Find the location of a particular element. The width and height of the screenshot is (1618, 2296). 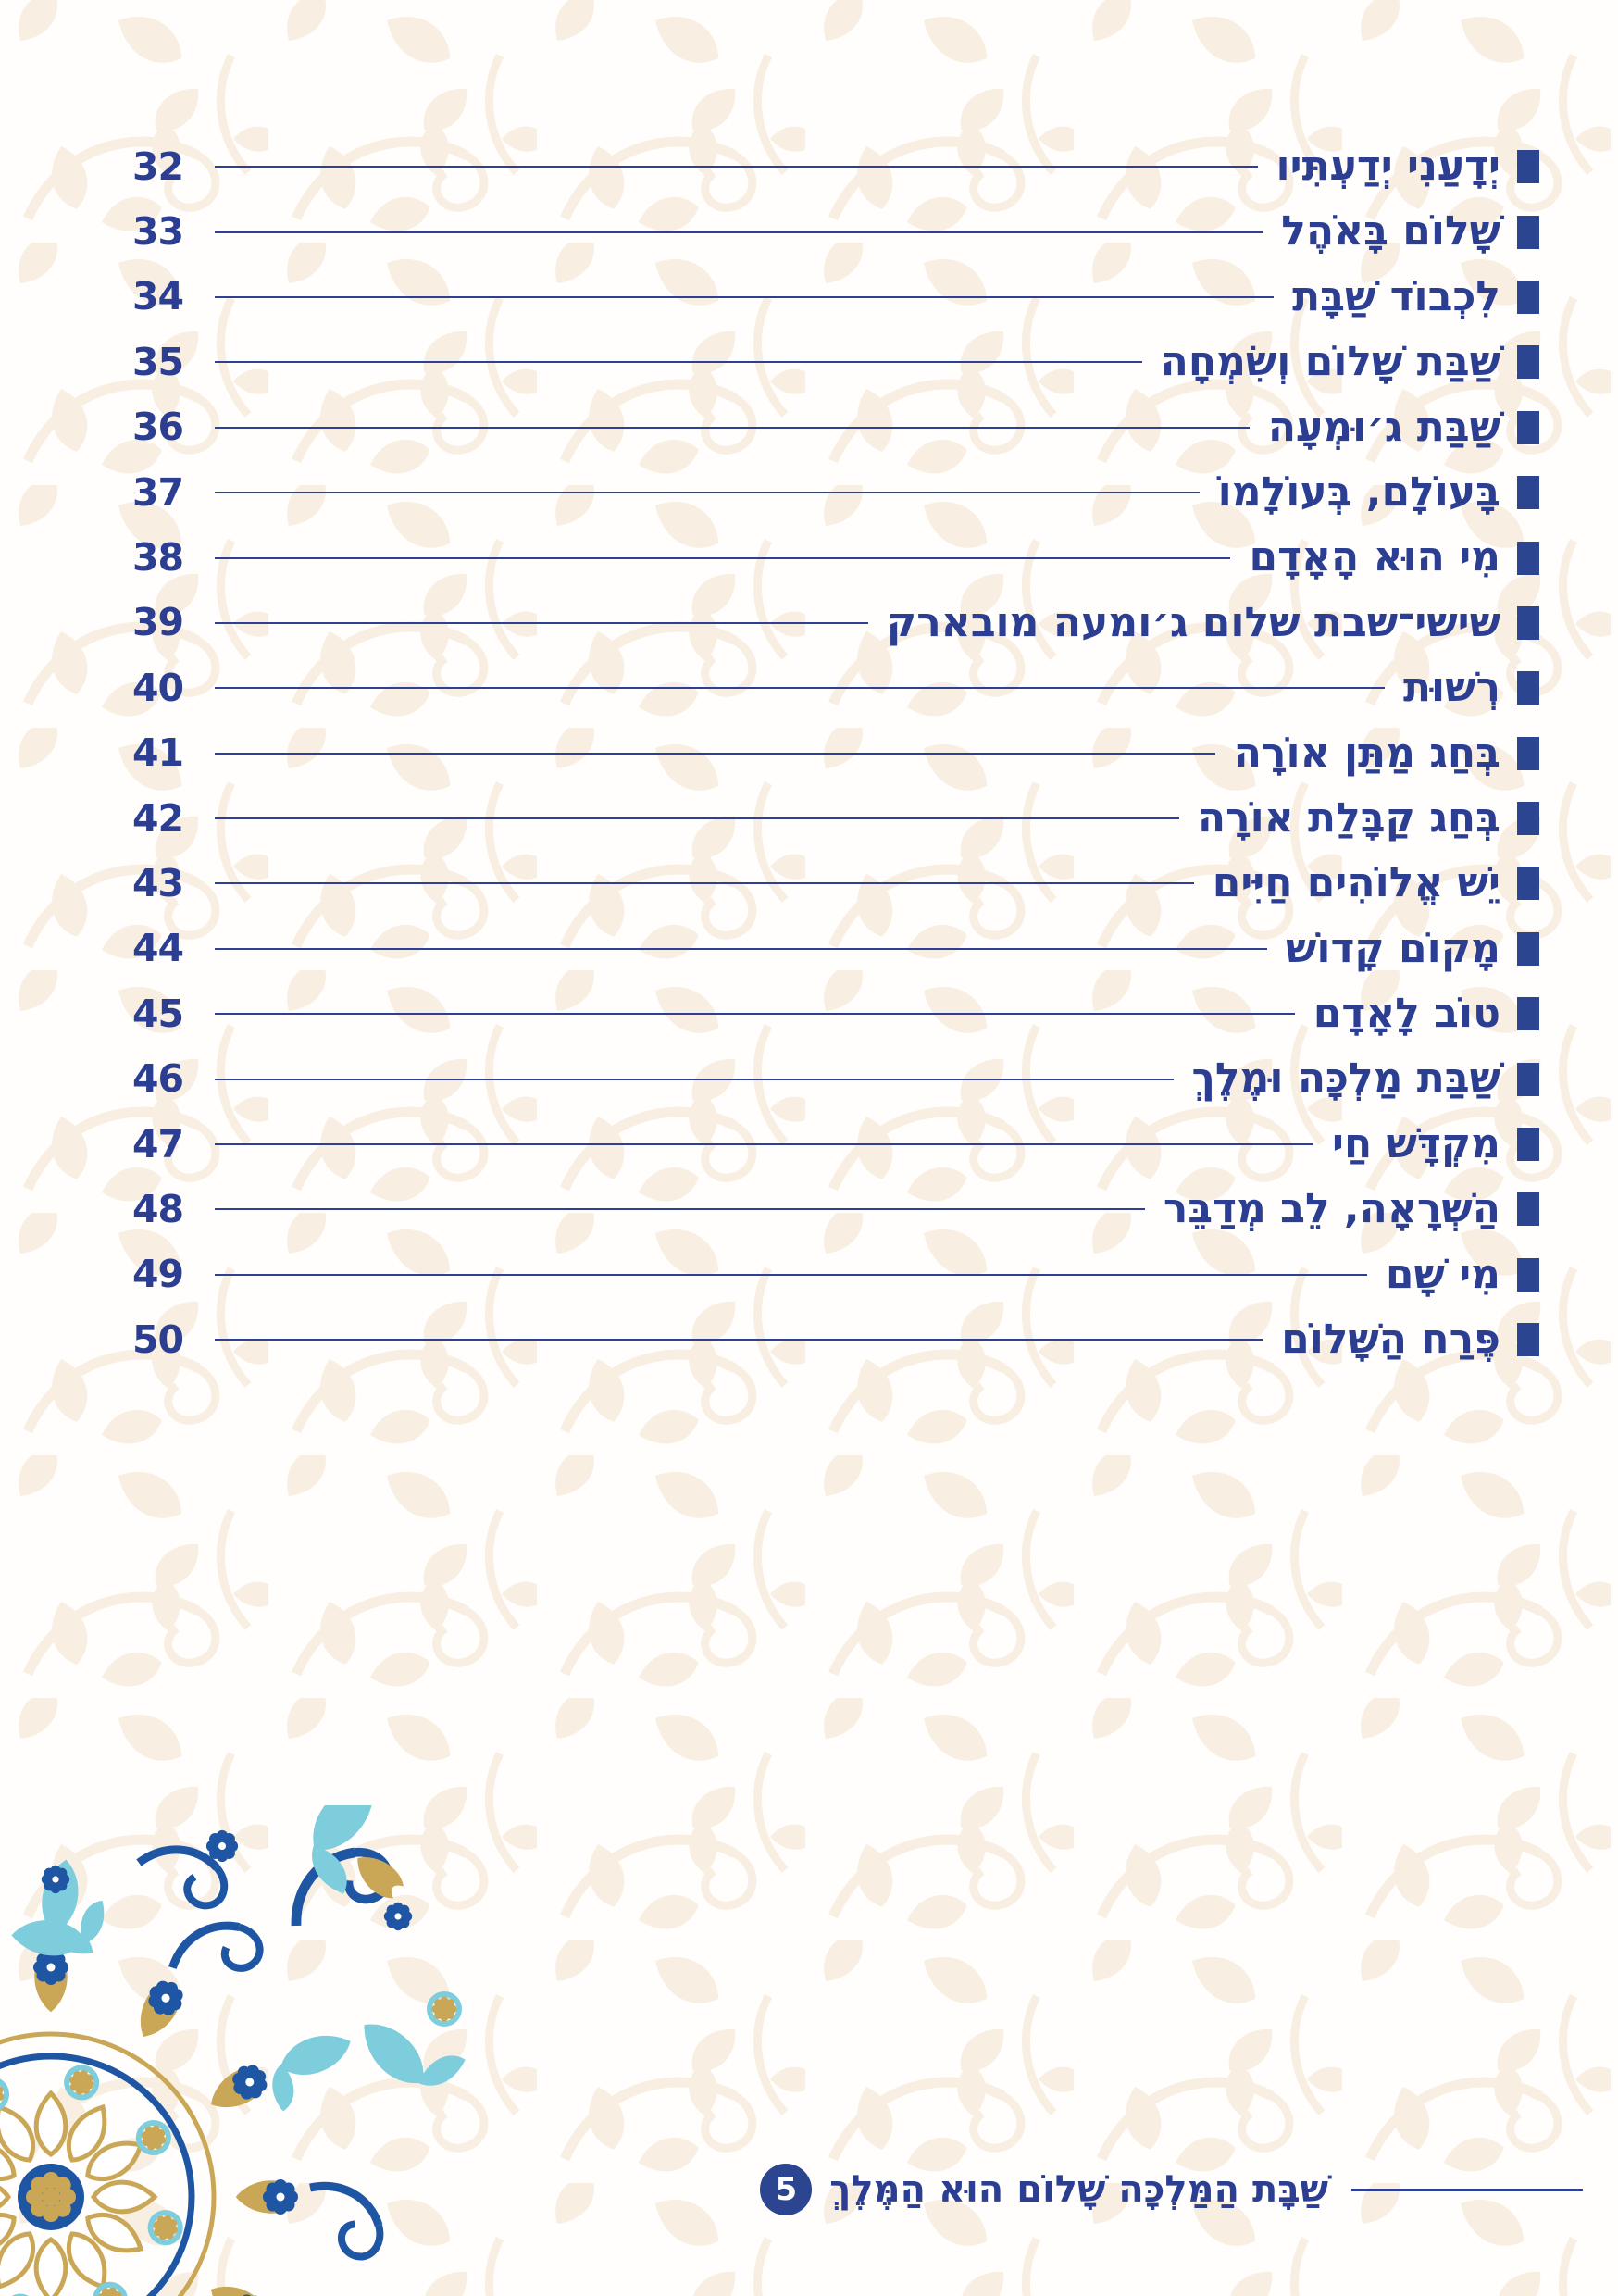

footer-rule is located at coordinates (1467, 2189).